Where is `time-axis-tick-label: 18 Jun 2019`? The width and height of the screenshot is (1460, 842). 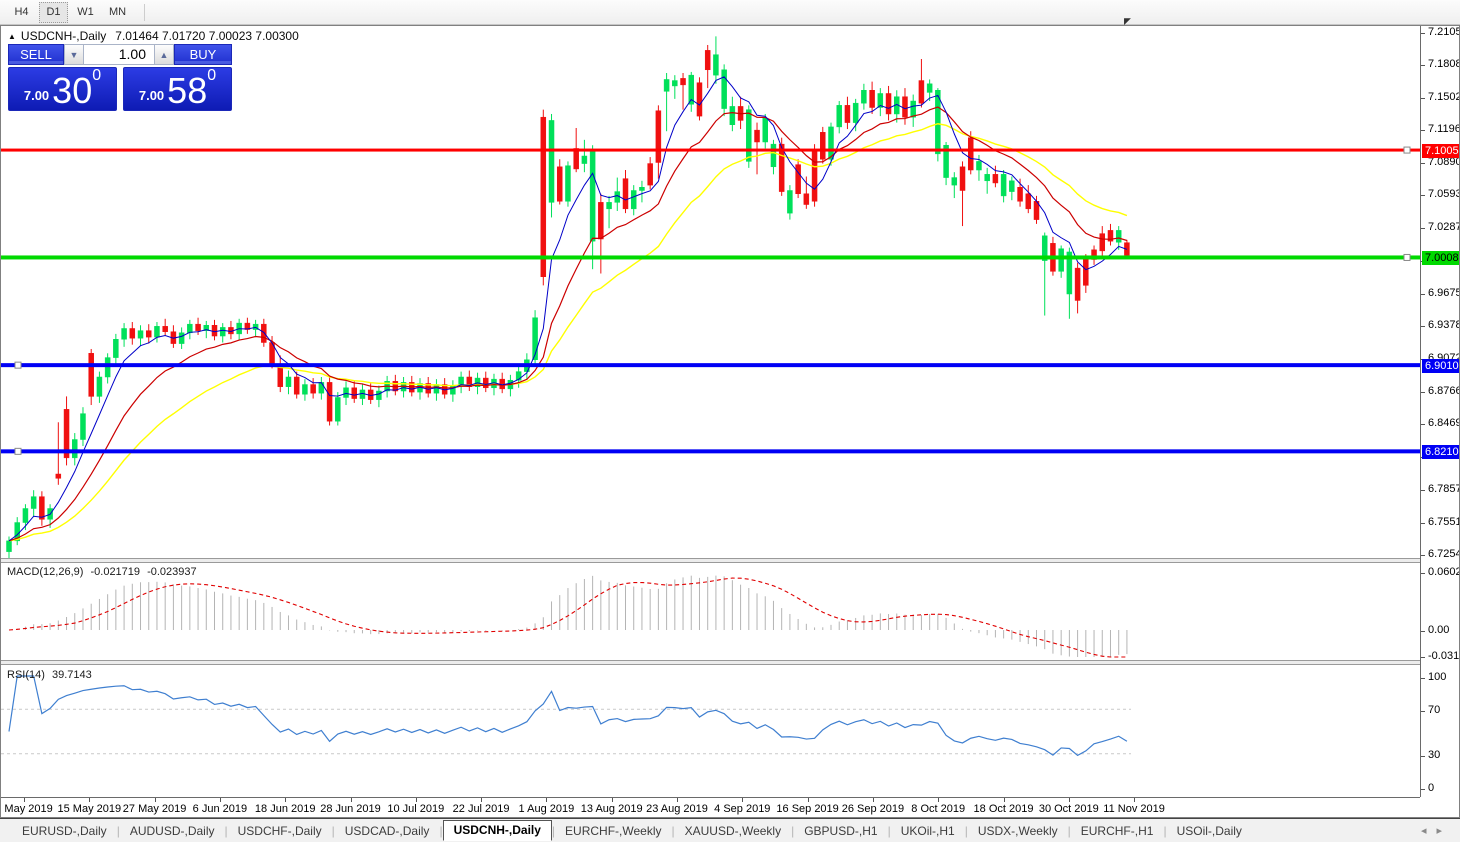
time-axis-tick-label: 18 Jun 2019 is located at coordinates (285, 809).